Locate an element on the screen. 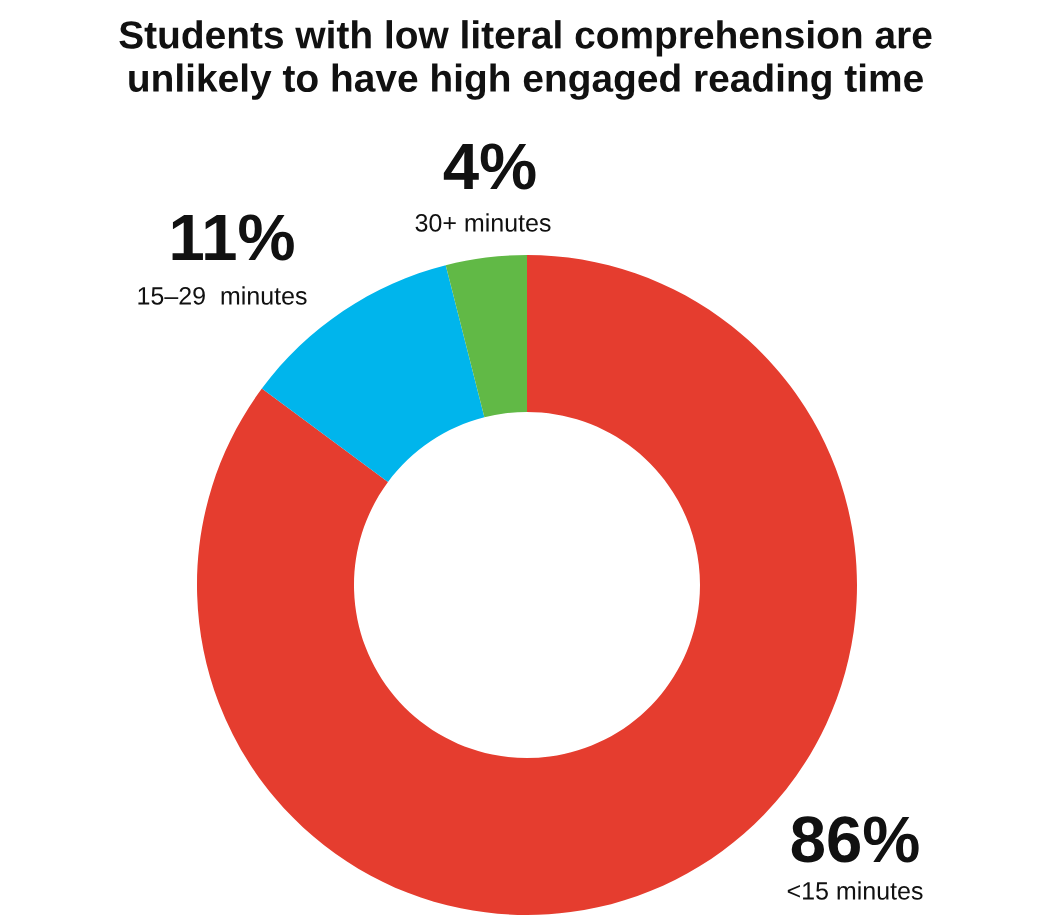 The height and width of the screenshot is (919, 1051). chart-title: Students with low literal comprehension are unlikely to have high engaged reading time is located at coordinates (525, 60).